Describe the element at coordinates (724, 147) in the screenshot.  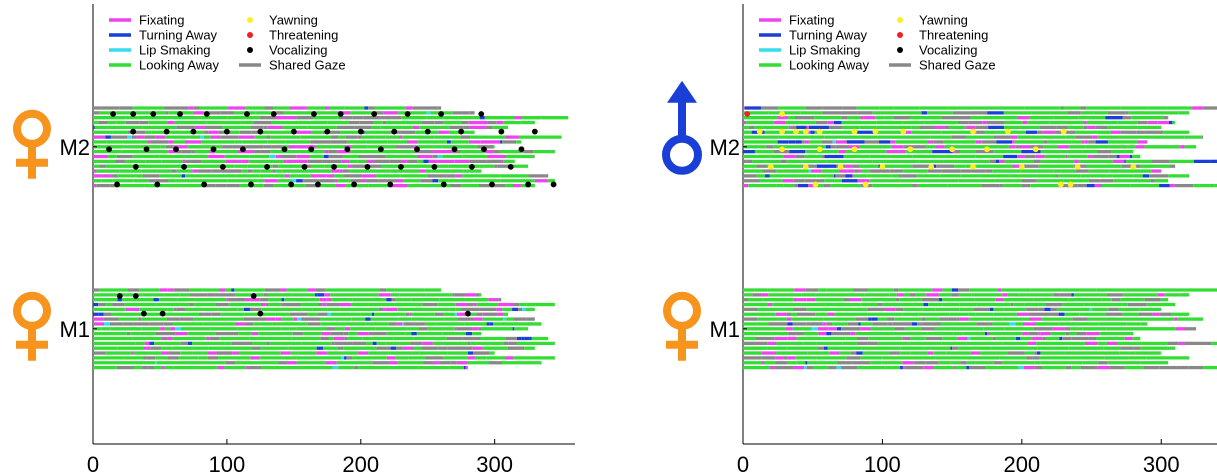
I see `group-label: M2` at that location.